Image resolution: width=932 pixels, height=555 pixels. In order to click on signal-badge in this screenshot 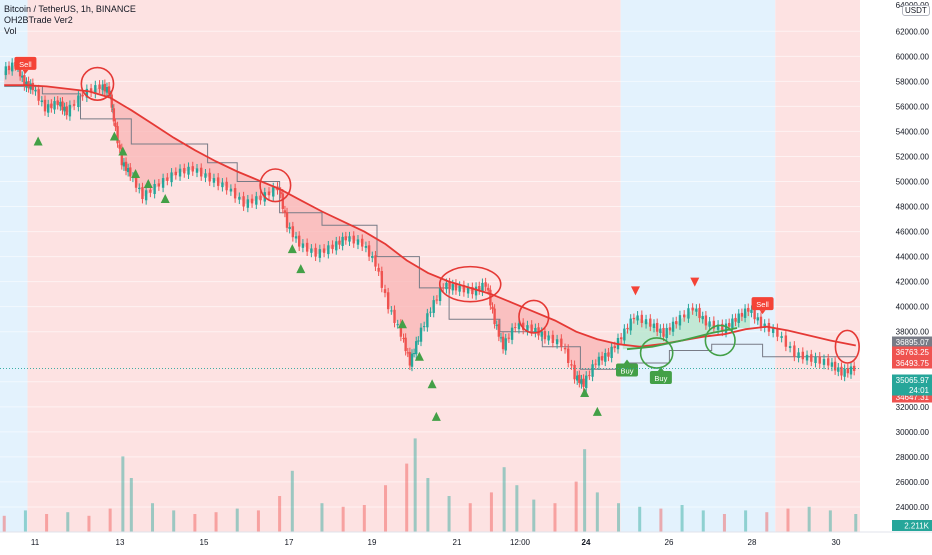, I will do `click(25, 63)`.